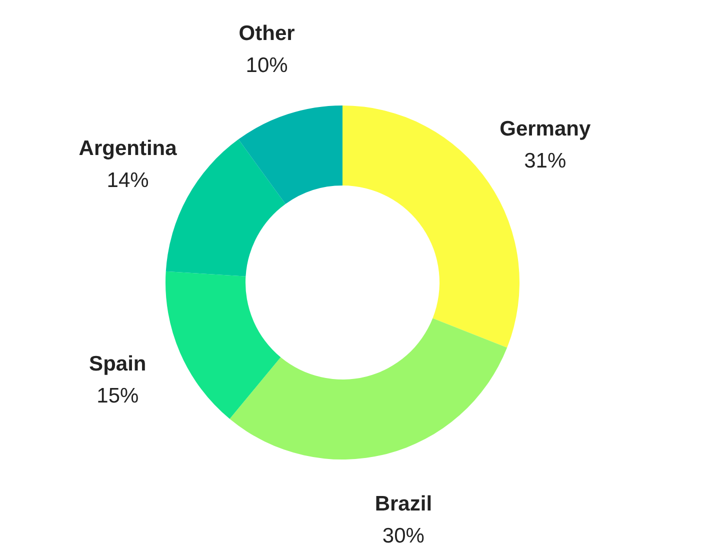 The width and height of the screenshot is (706, 553). What do you see at coordinates (403, 504) in the screenshot?
I see `slice-label: Brazil` at bounding box center [403, 504].